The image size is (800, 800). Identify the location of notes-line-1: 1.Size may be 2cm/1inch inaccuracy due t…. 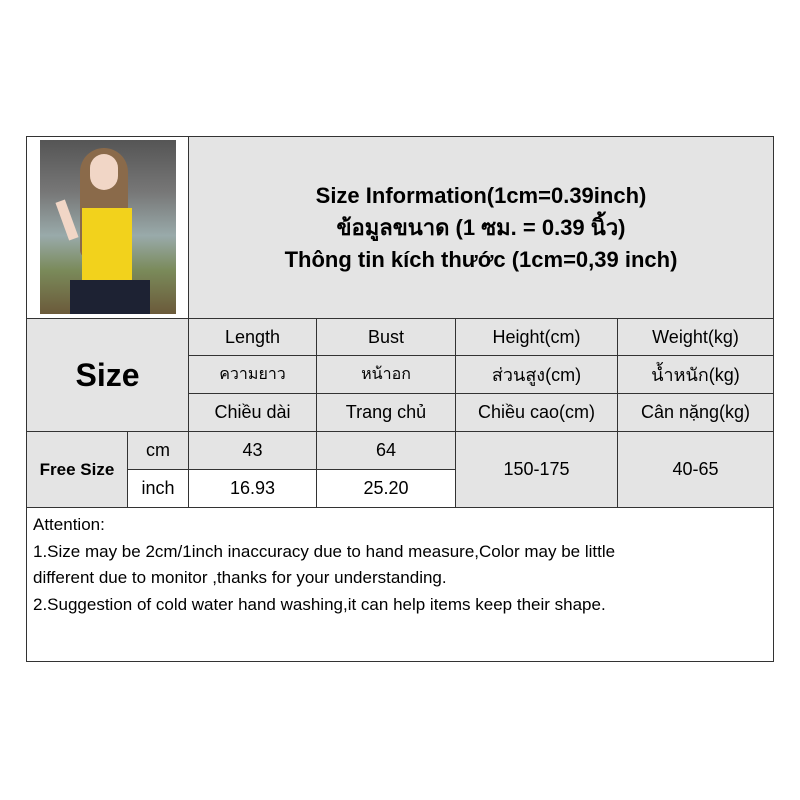
(324, 551).